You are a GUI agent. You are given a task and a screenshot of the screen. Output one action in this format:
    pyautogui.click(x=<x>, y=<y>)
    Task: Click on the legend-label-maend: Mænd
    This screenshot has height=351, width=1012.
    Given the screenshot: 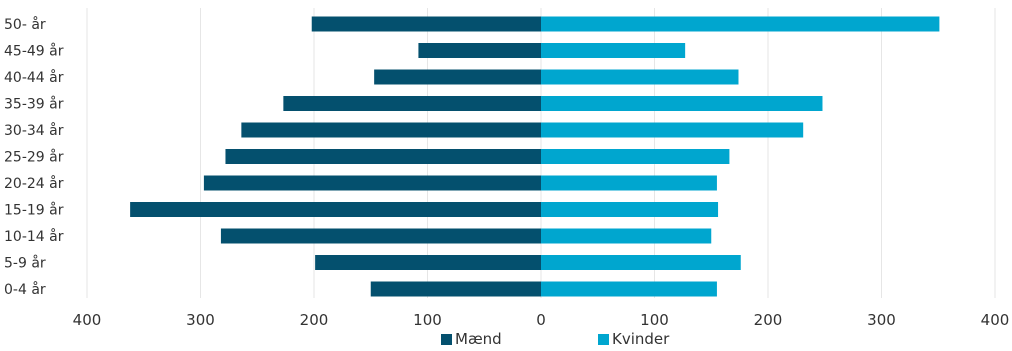 What is the action you would take?
    pyautogui.click(x=478, y=339)
    